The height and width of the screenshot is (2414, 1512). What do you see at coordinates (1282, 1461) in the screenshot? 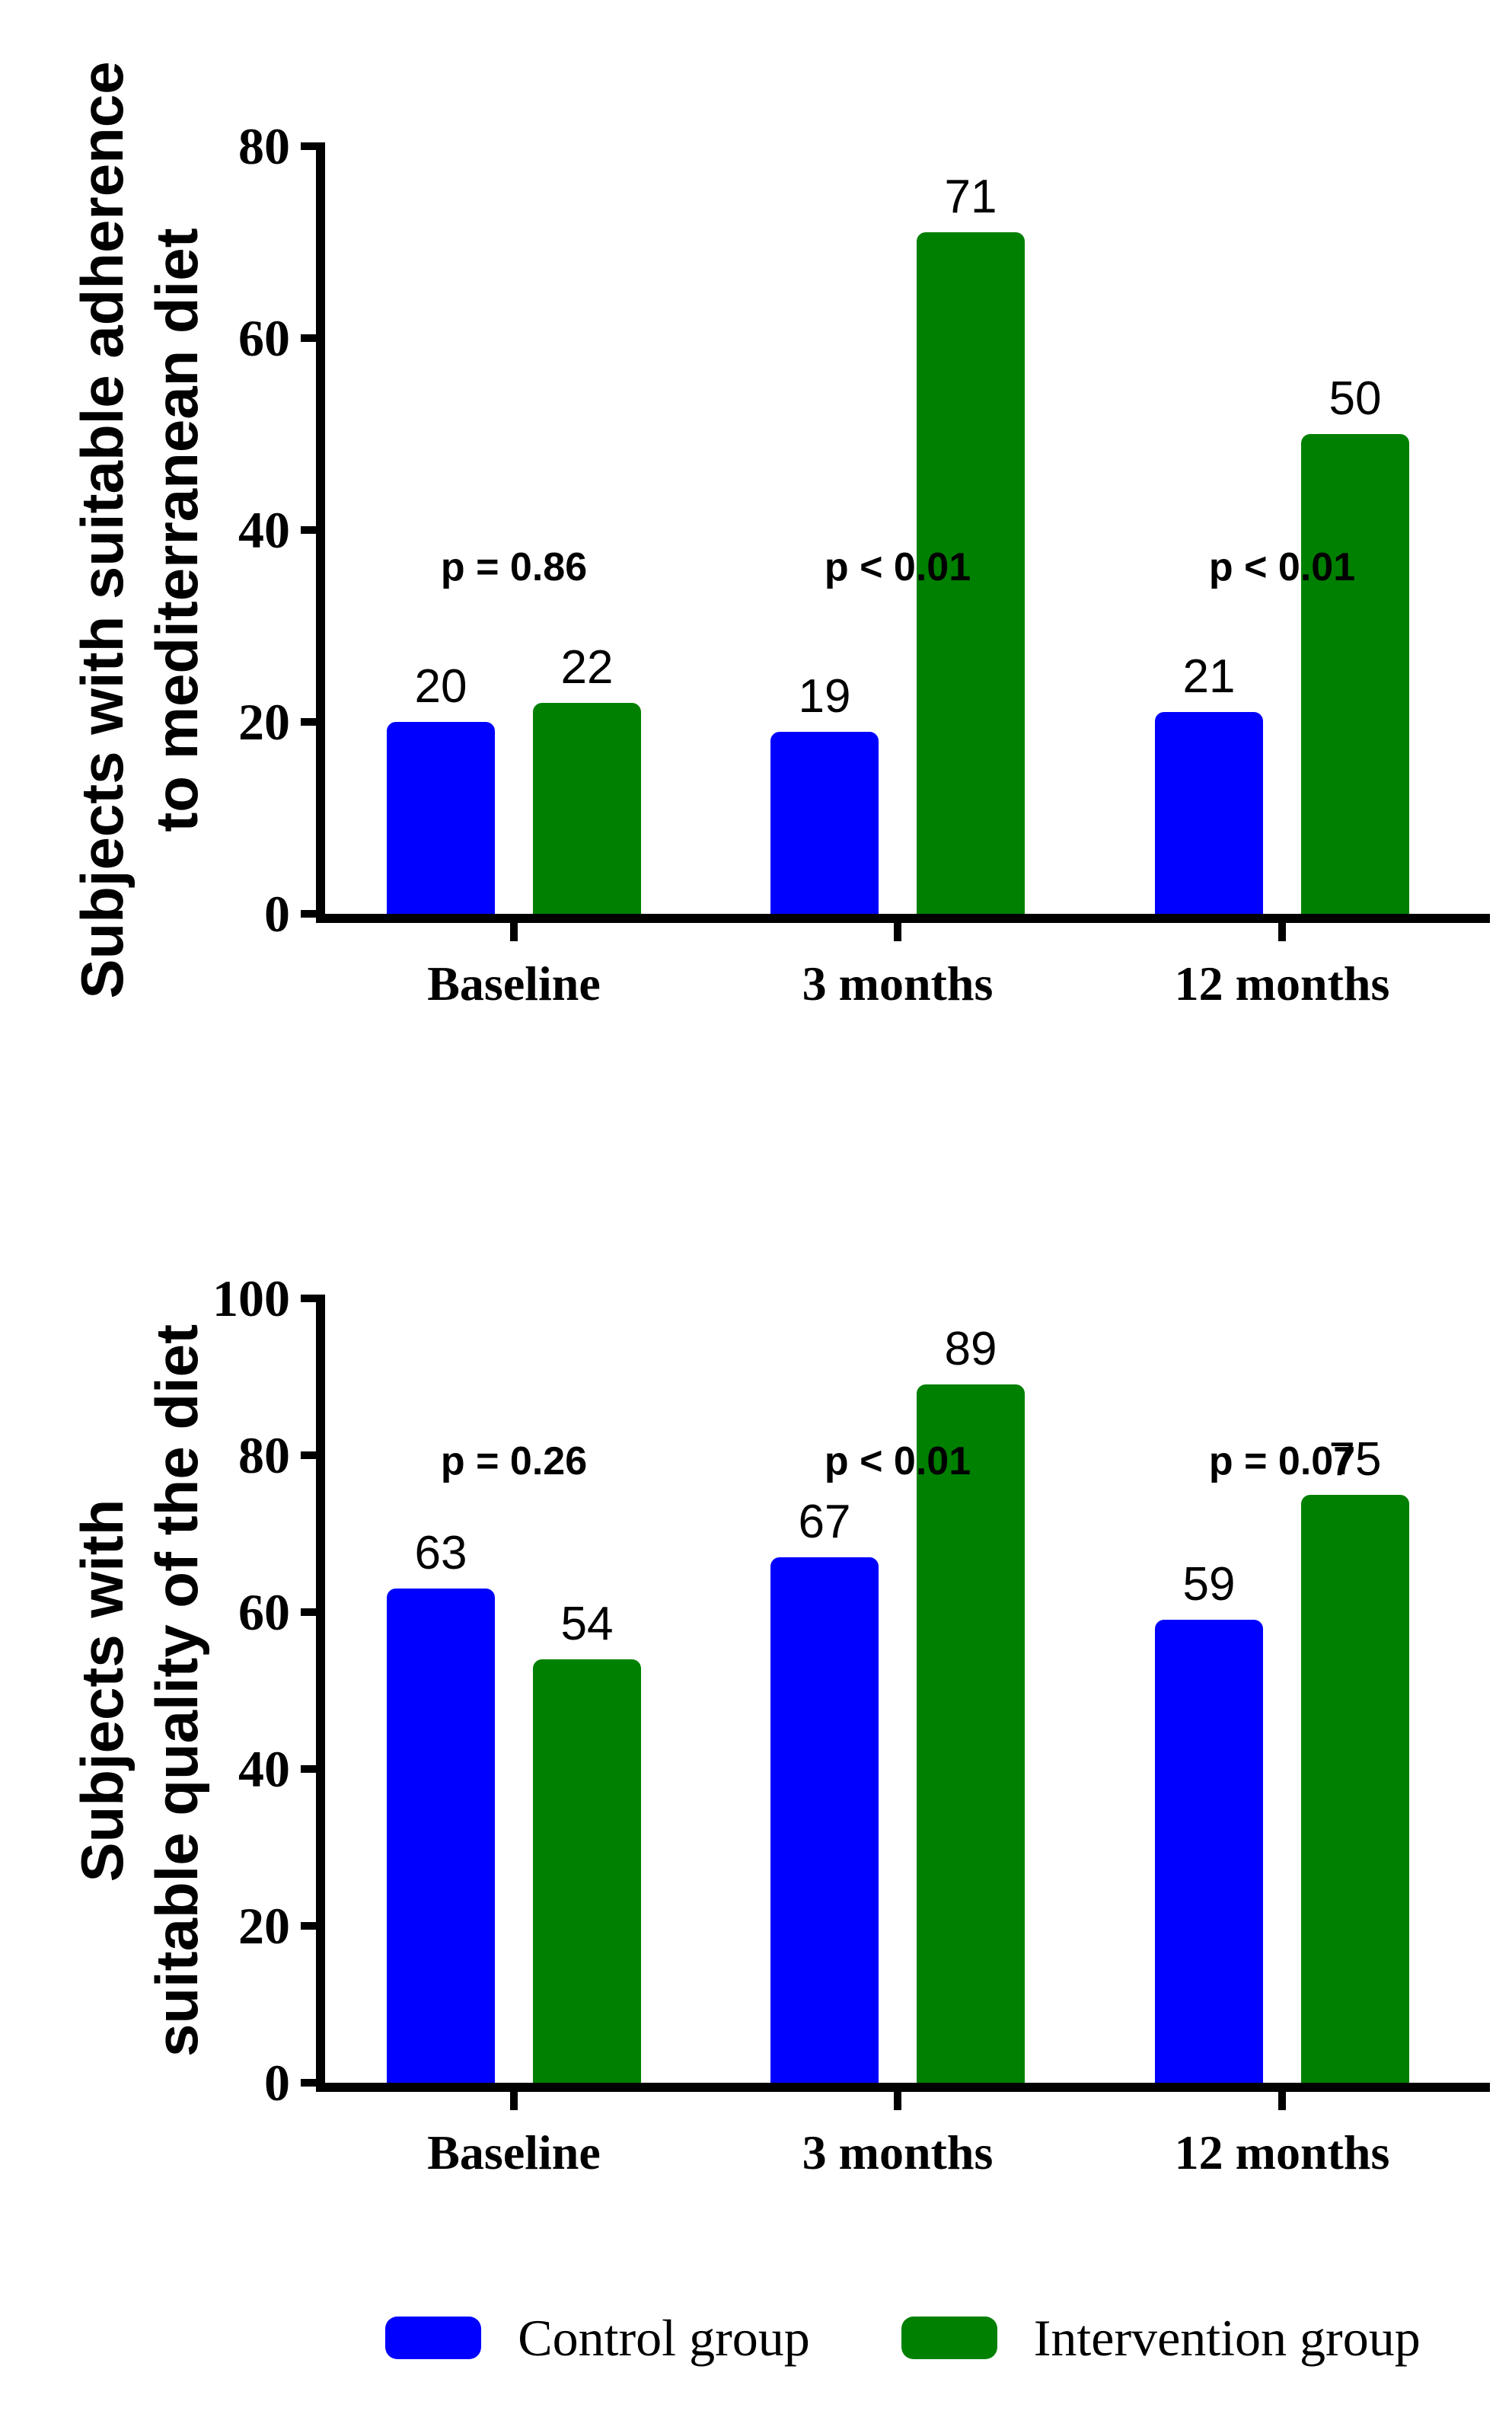
I see `p-value-label: p = 0.07` at bounding box center [1282, 1461].